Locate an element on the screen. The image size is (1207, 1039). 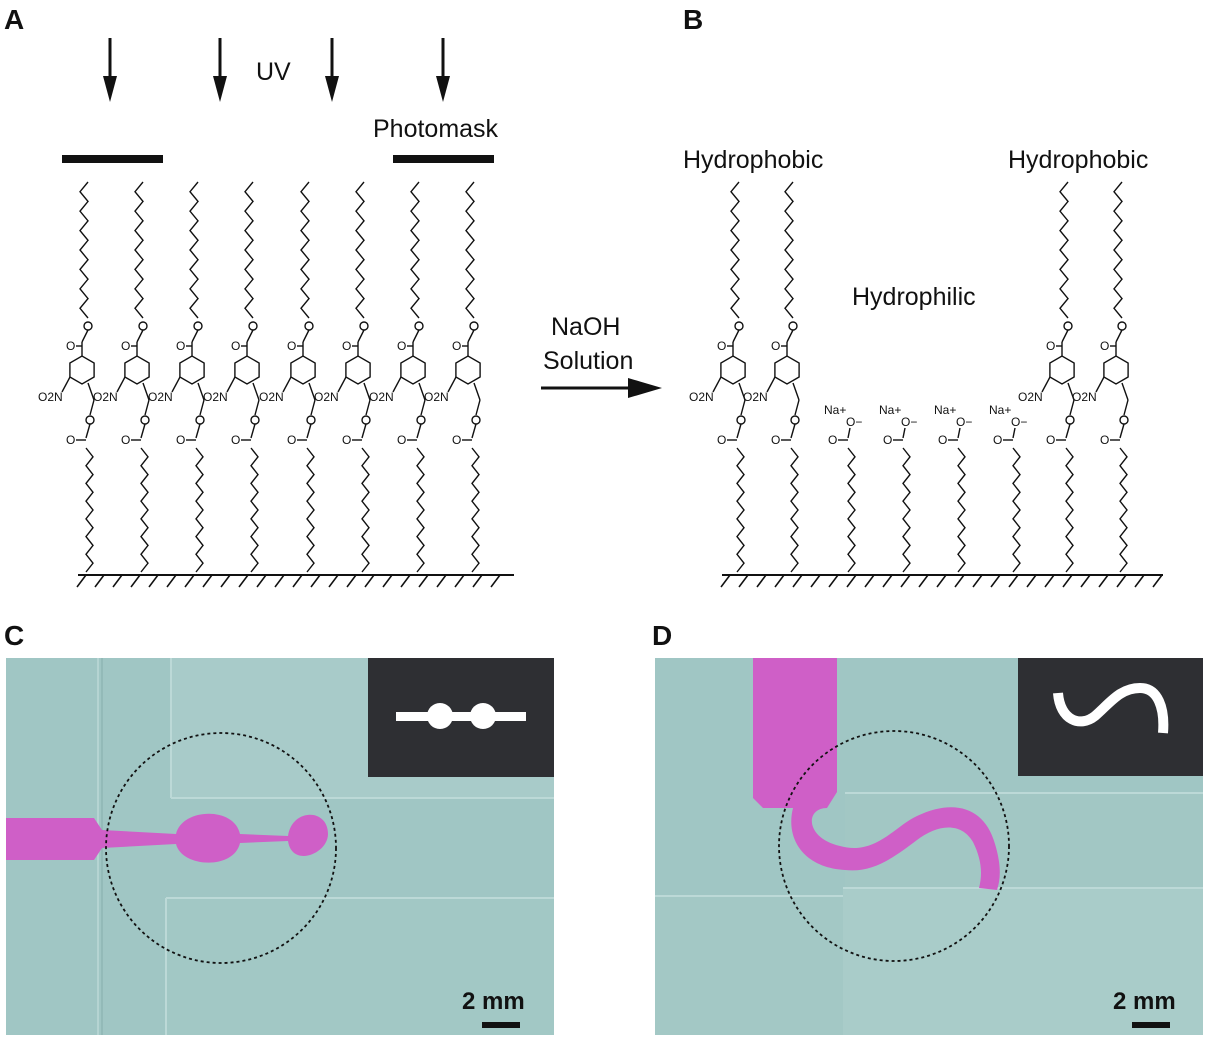
solution-label: Solution is located at coordinates (588, 361).